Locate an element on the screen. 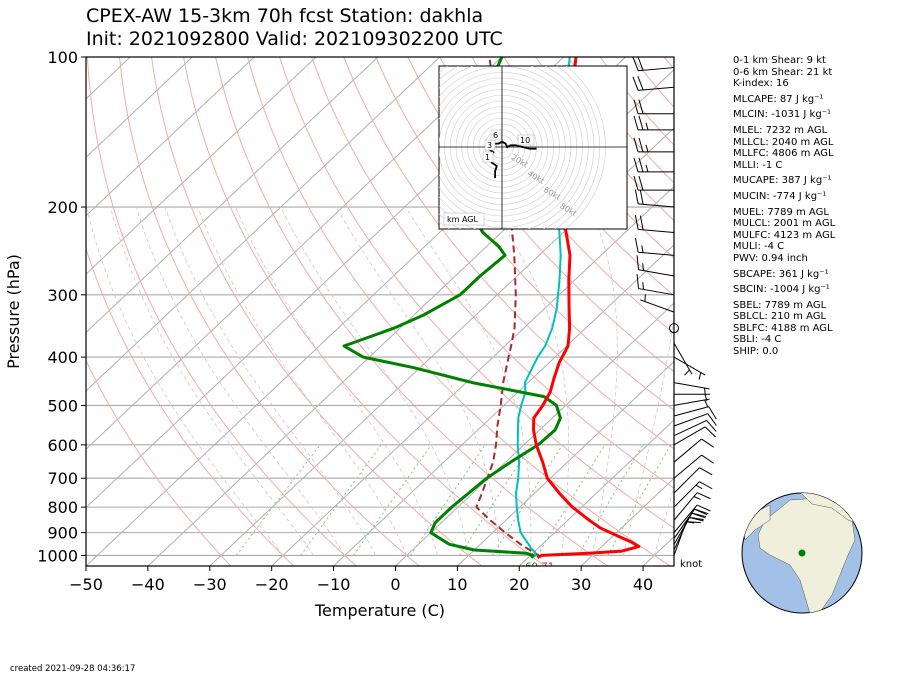  hodograph-trace is located at coordinates (511, 159).